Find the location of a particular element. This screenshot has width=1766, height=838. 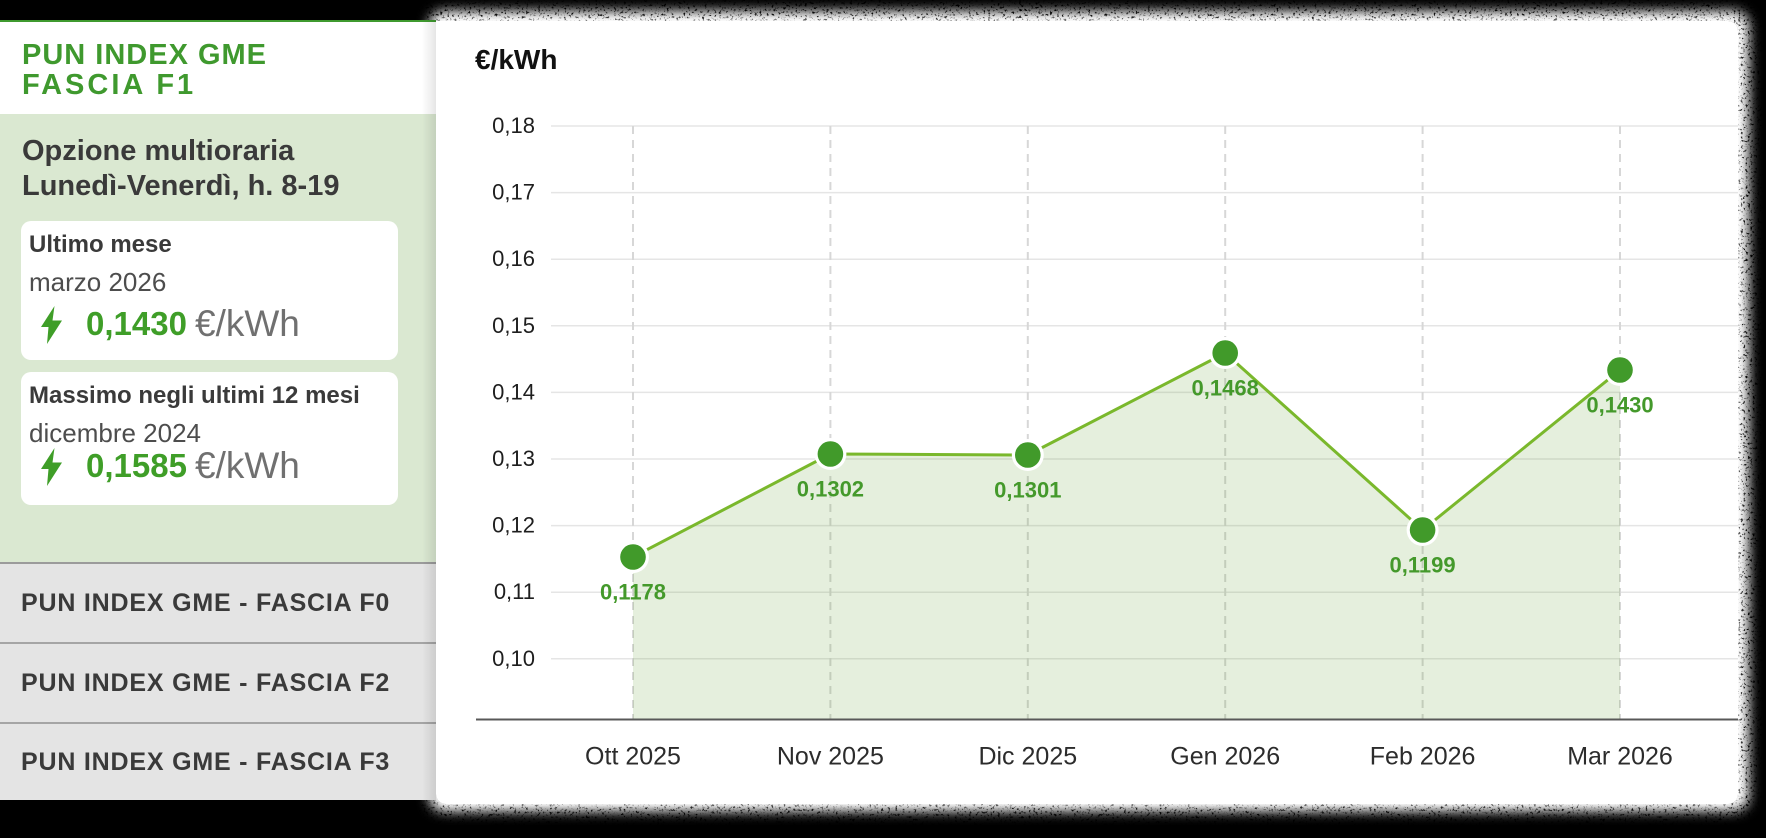

svg-text: 0,17 is located at coordinates (513, 192).